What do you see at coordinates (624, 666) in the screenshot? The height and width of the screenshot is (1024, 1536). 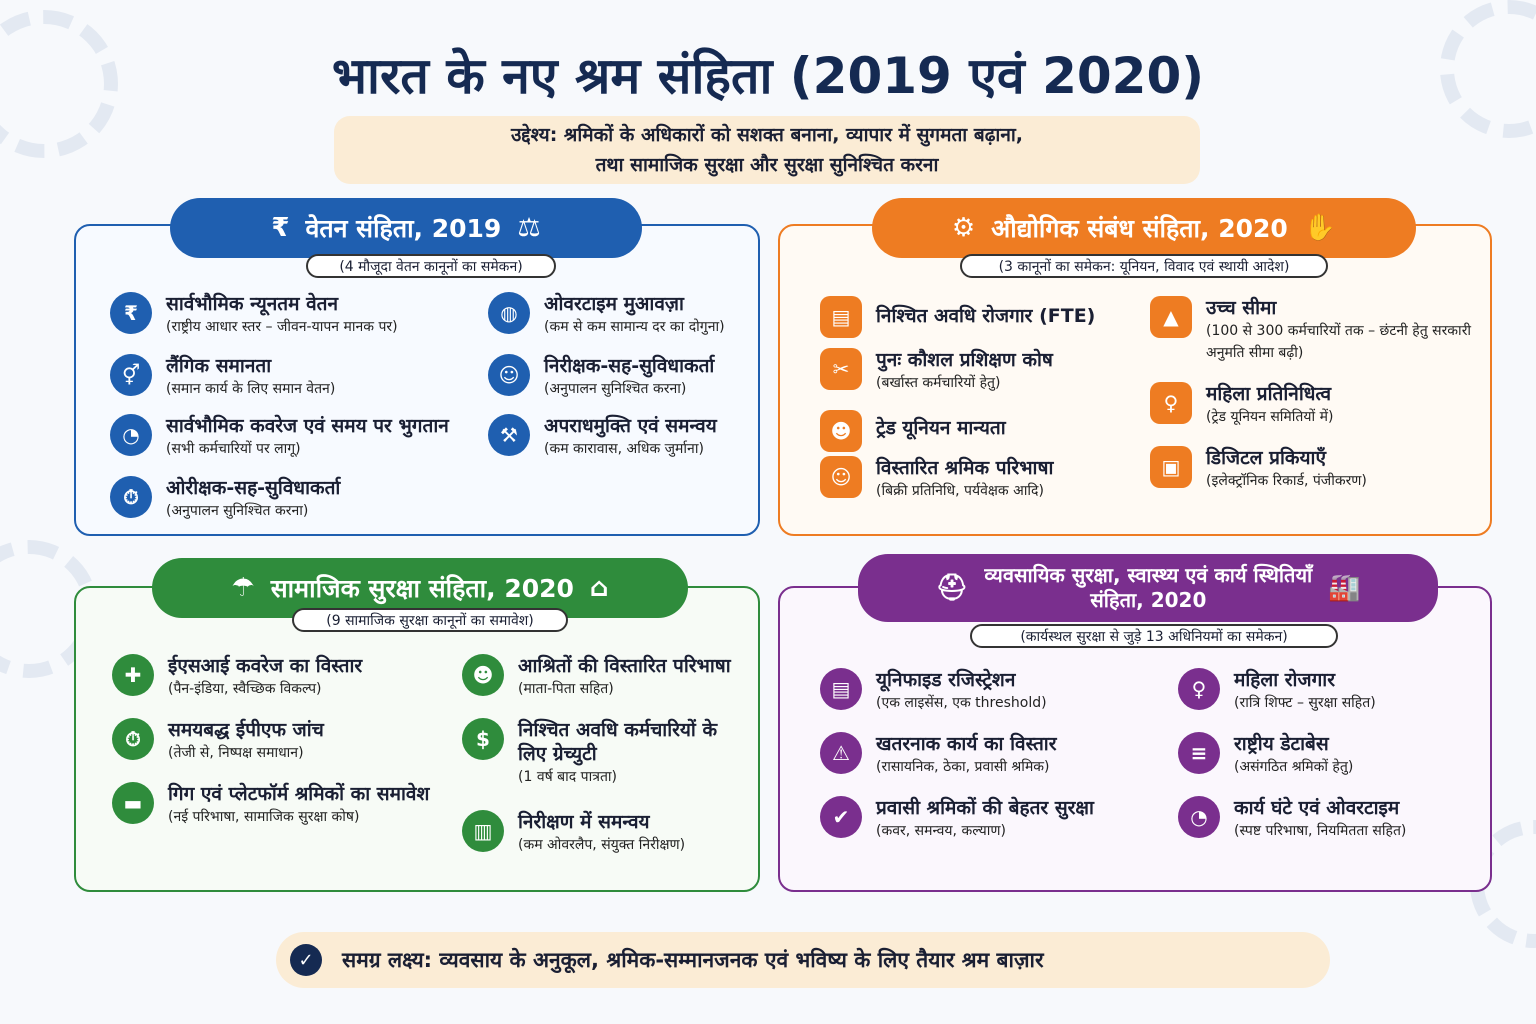 I see `item-title: आश्रितों की विस्तारित परिभाषा` at bounding box center [624, 666].